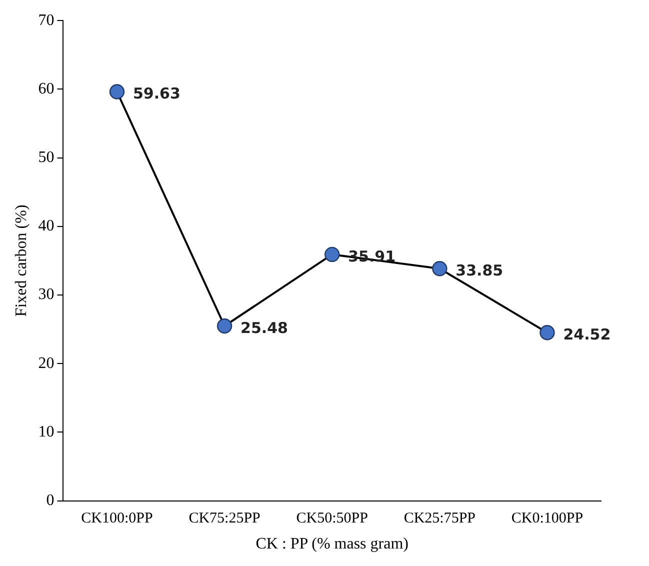 The height and width of the screenshot is (566, 649). Describe the element at coordinates (46, 157) in the screenshot. I see `y-tick-label: 50` at that location.